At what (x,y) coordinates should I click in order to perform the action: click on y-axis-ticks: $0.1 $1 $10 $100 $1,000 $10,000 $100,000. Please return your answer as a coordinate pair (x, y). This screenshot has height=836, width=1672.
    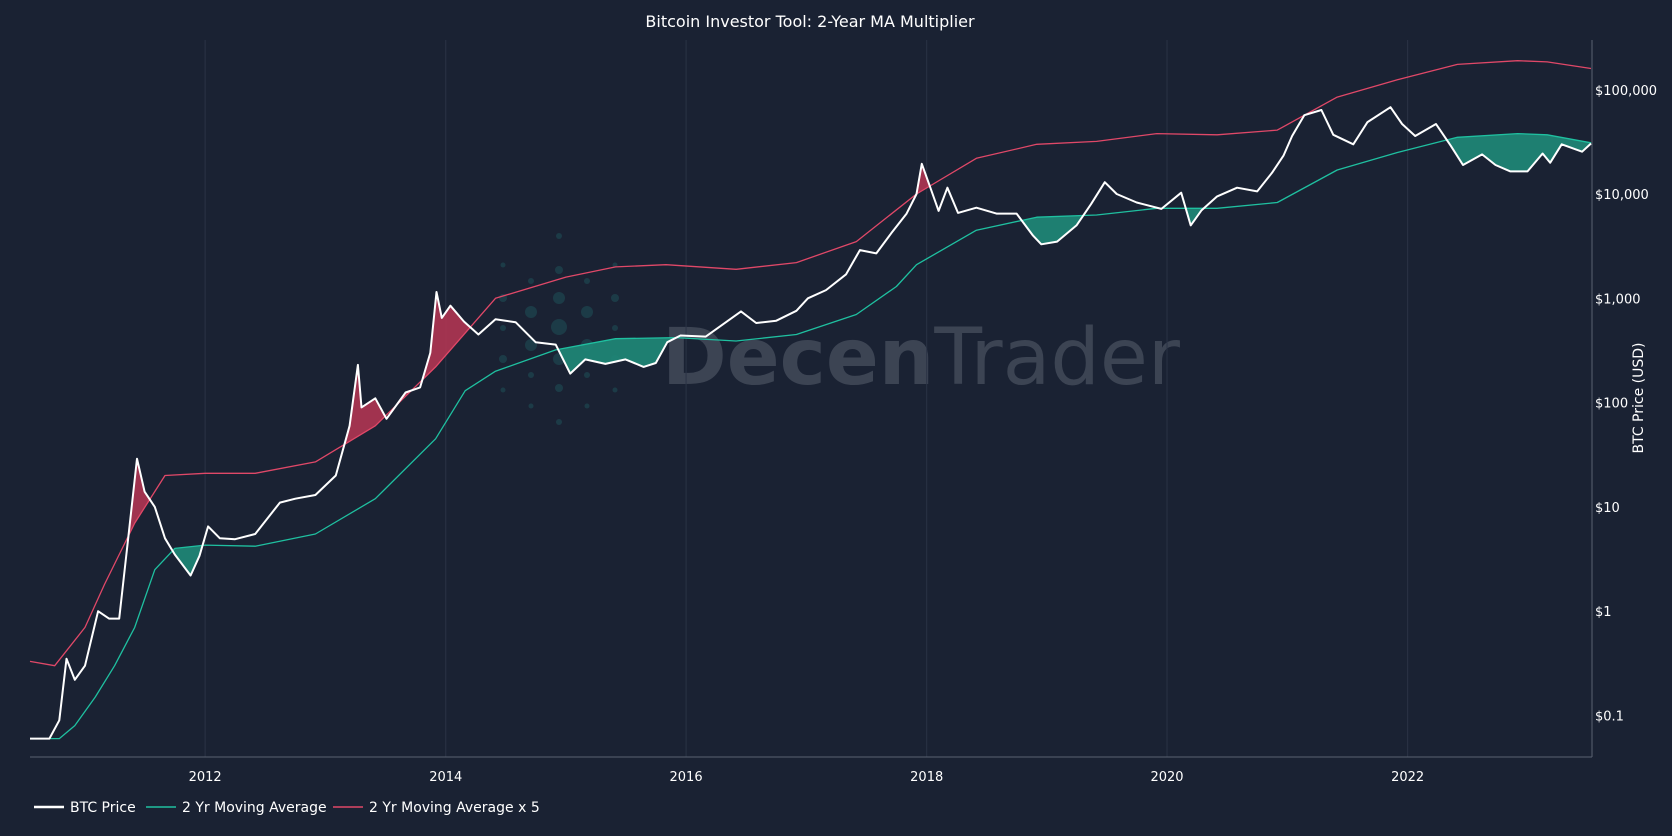
    Looking at the image, I should click on (1626, 404).